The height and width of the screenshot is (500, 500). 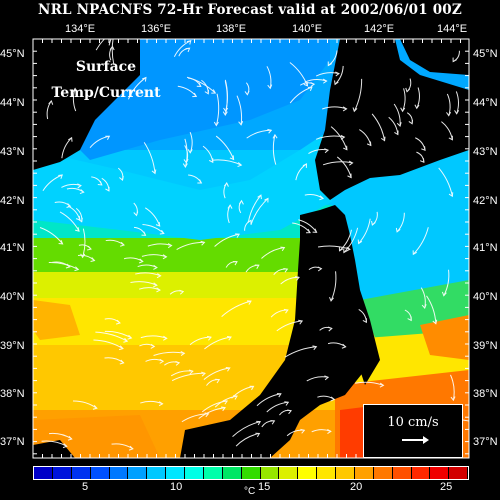 What do you see at coordinates (413, 422) in the screenshot?
I see `velocity-scale-label: 10 cm/s` at bounding box center [413, 422].